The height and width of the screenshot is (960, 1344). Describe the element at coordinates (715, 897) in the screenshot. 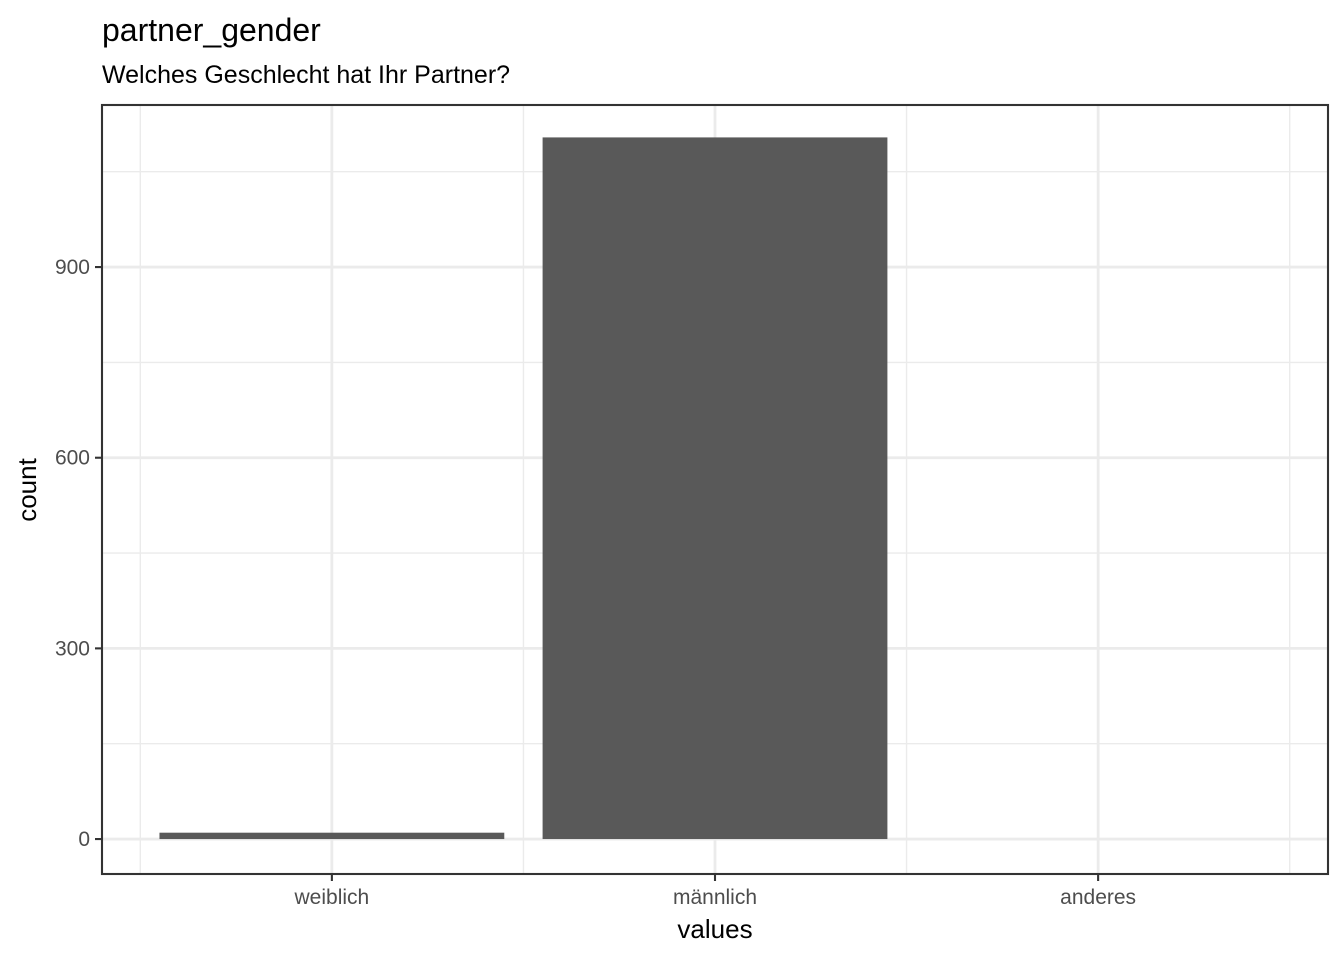

I see `x-tick-label-männlich: männlich` at that location.